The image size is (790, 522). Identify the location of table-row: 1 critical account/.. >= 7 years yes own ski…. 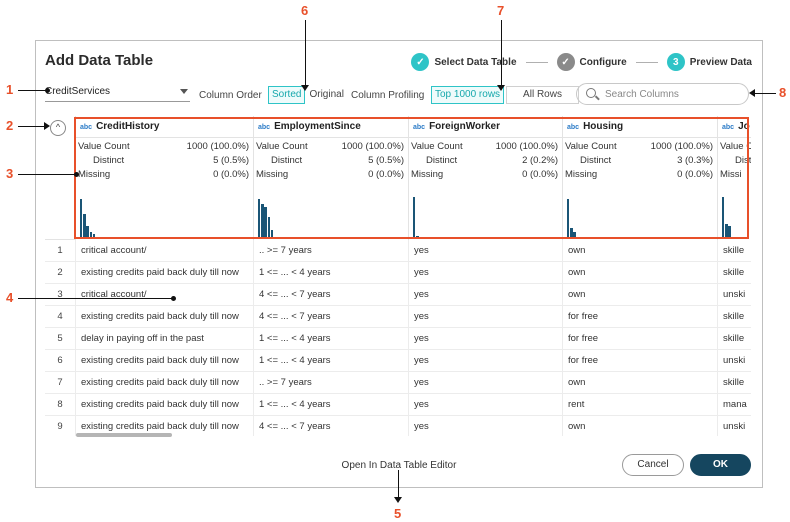
(398, 251).